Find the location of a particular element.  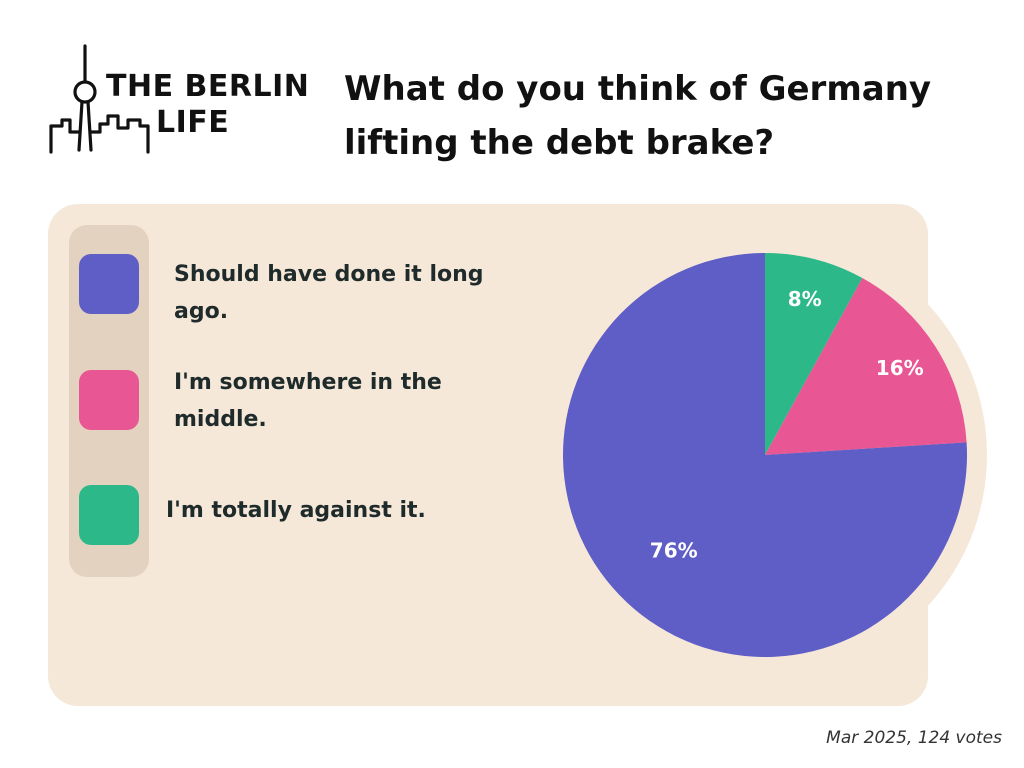

brand-line-1: THE BERLIN is located at coordinates (208, 86).